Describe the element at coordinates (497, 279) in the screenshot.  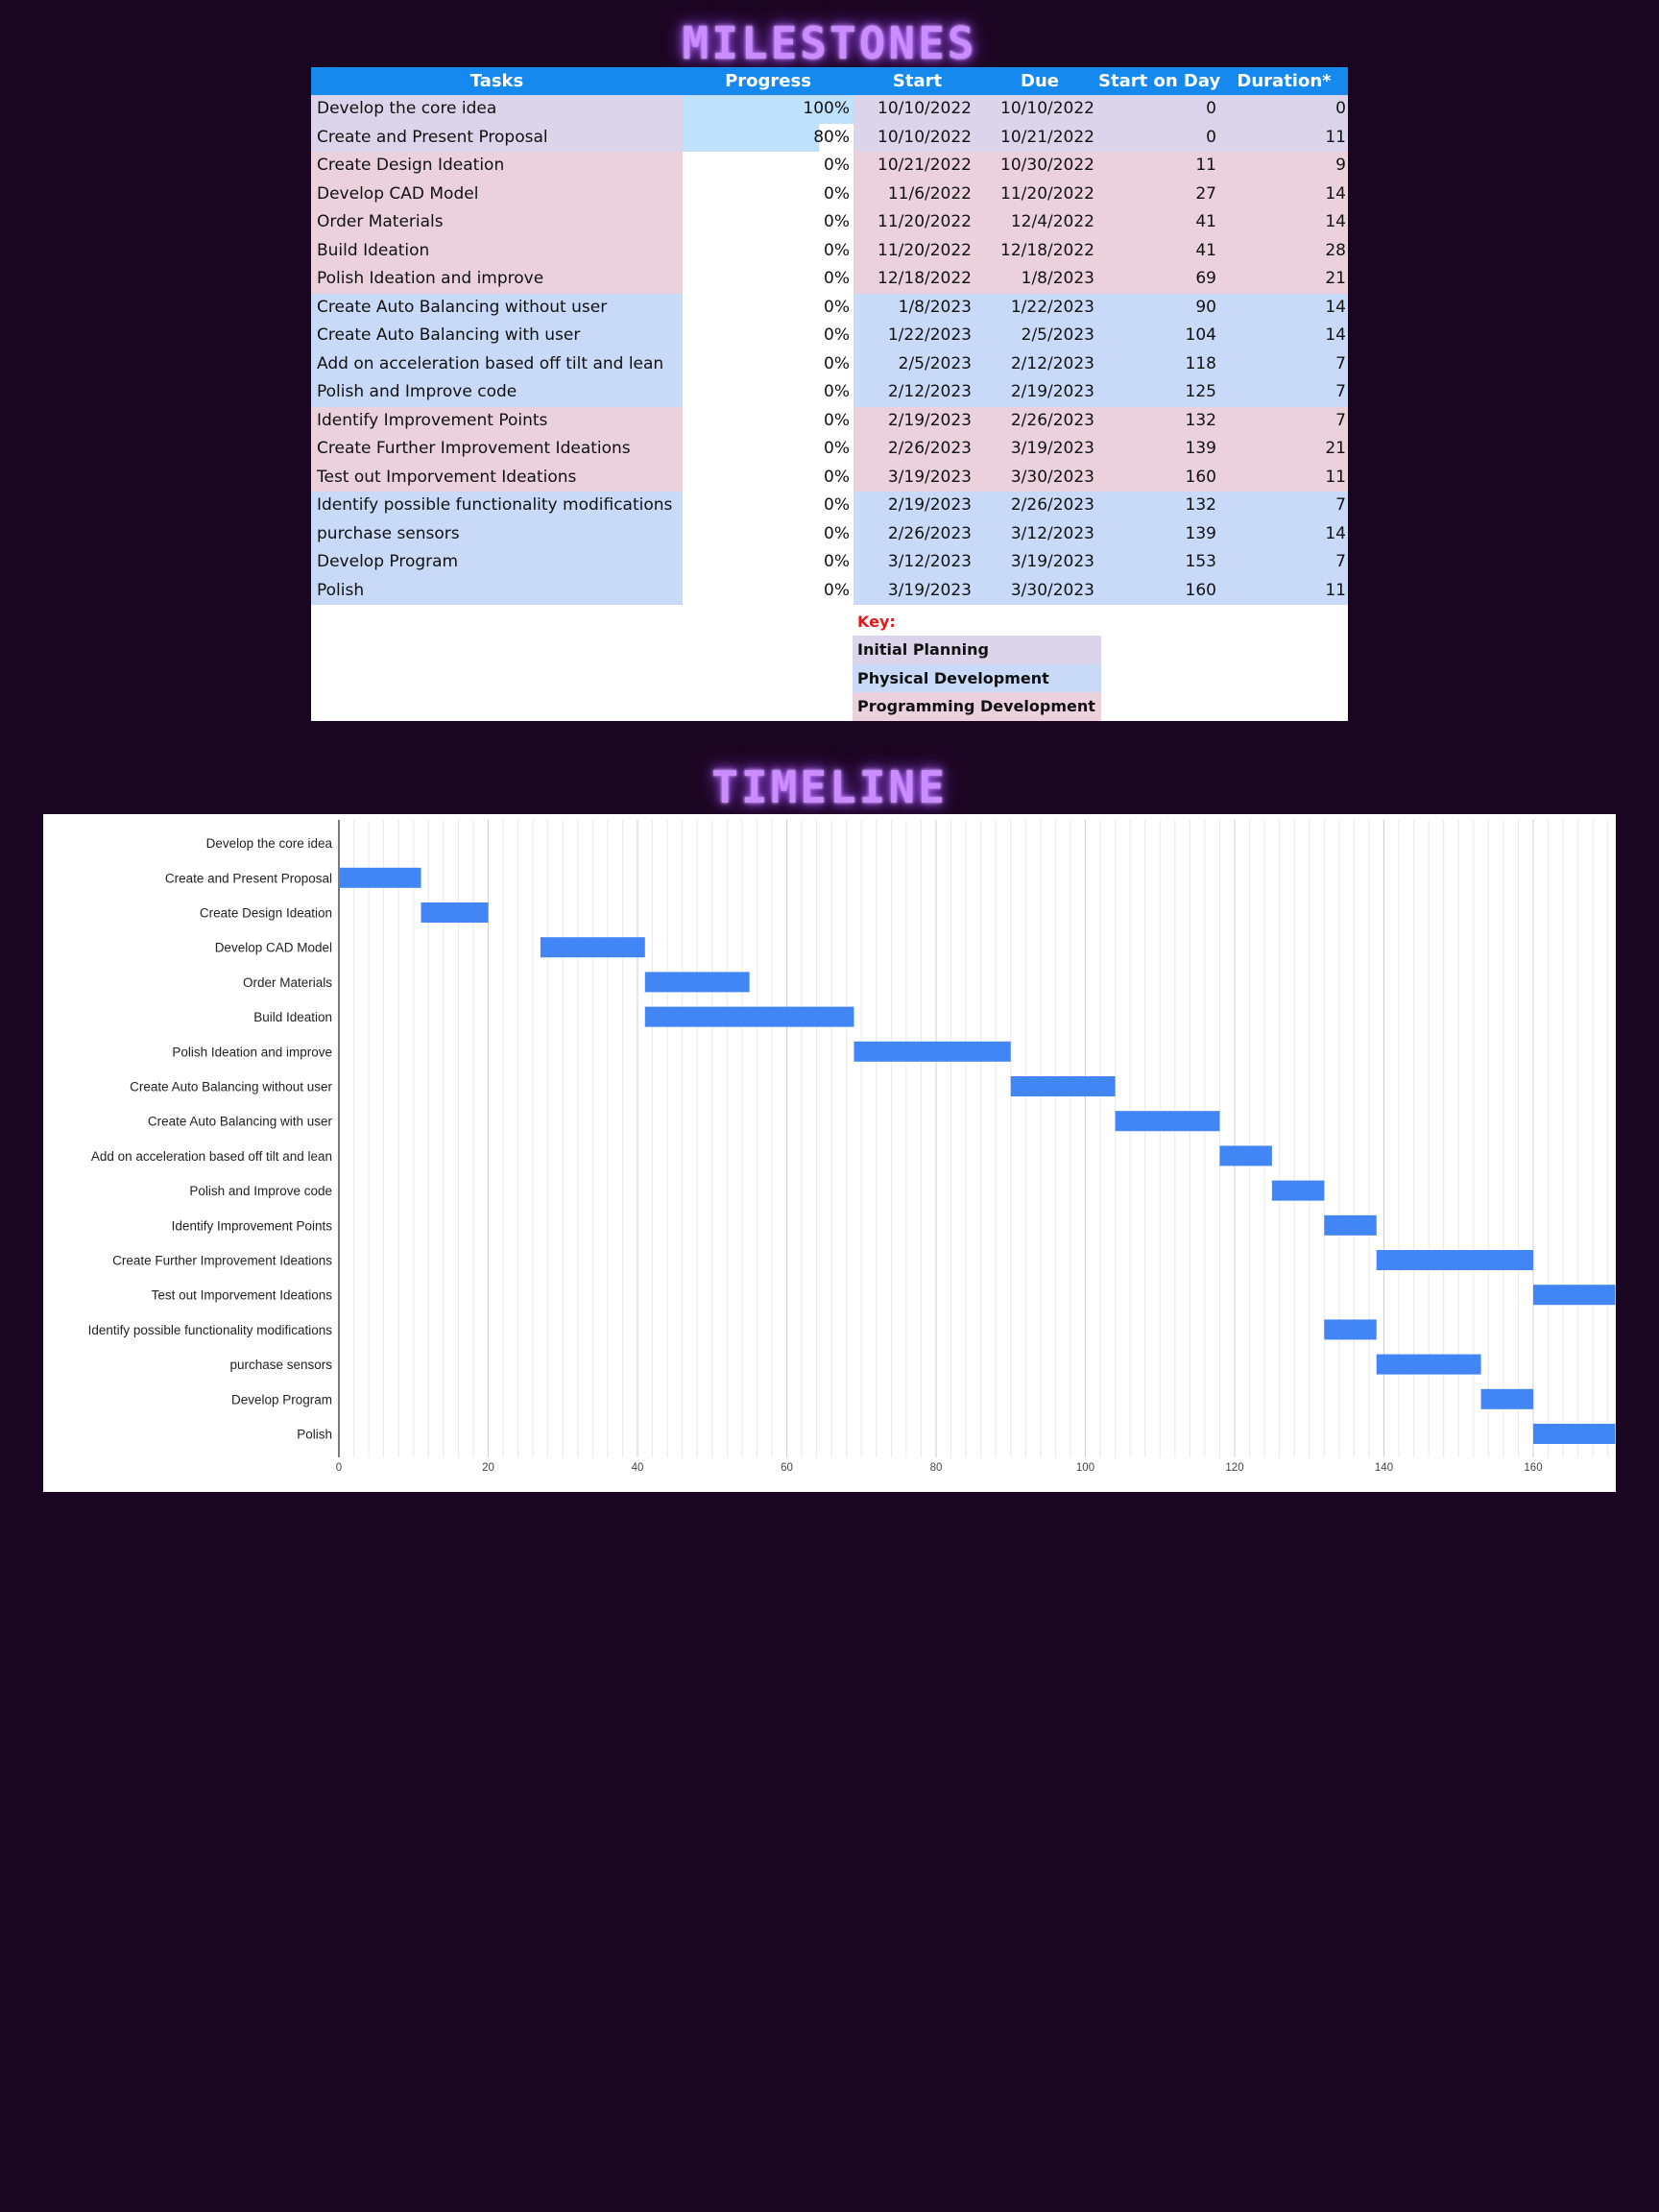
I see `cell-task: Polish Ideation and improve` at that location.